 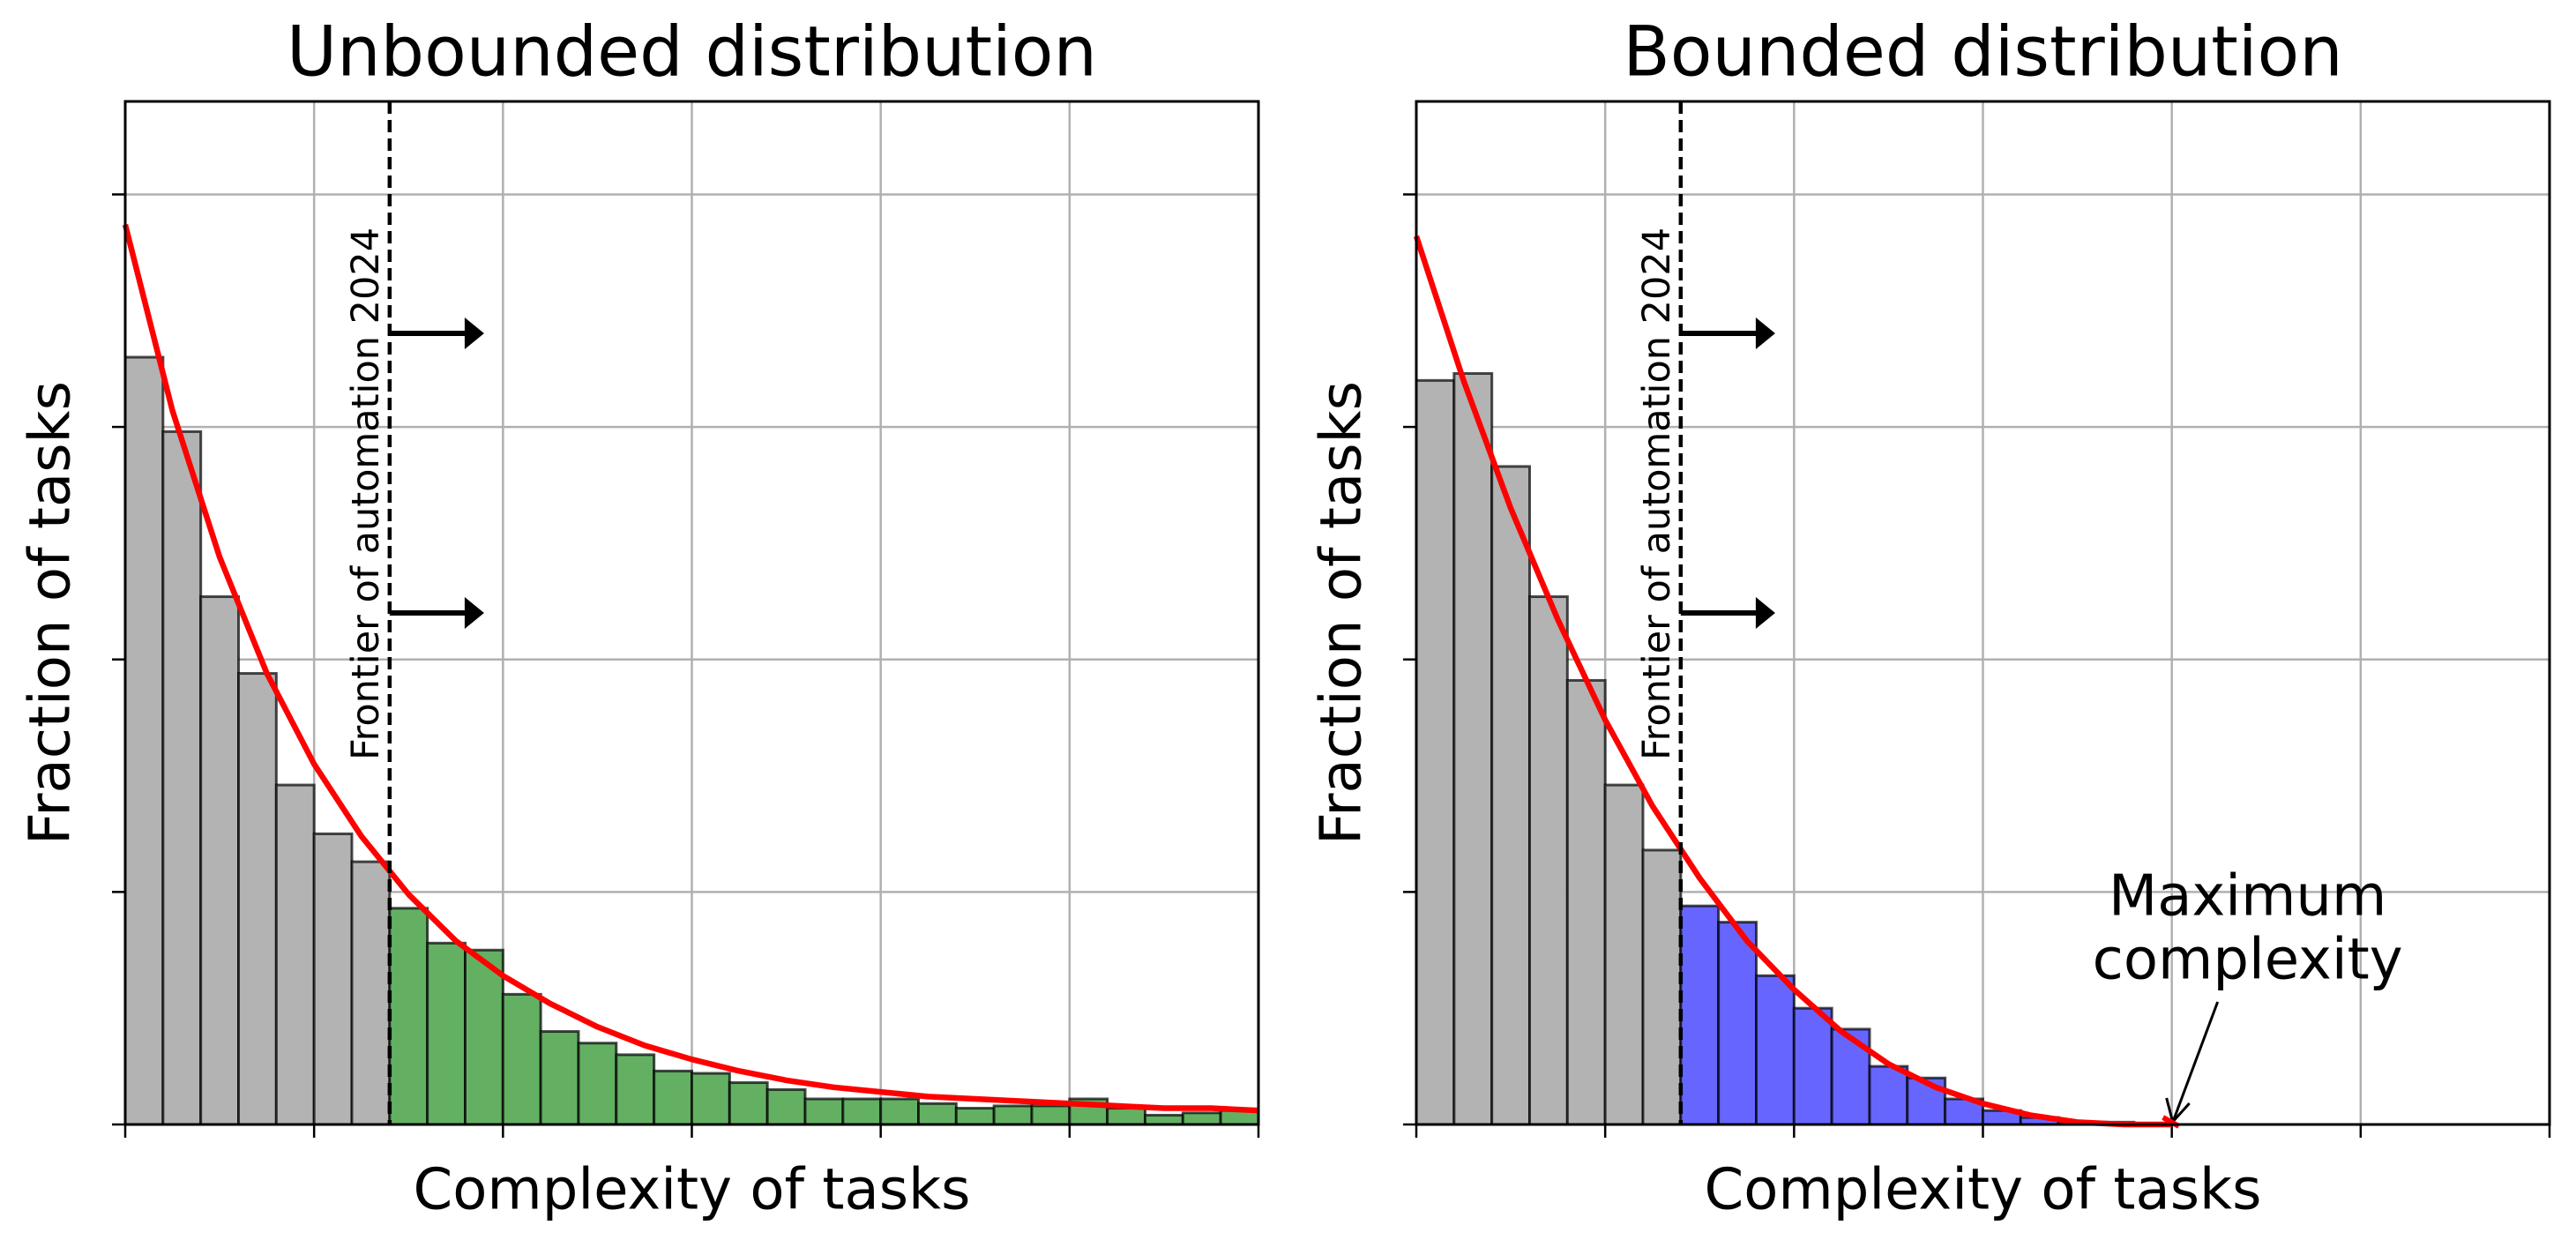 What do you see at coordinates (692, 52) in the screenshot?
I see `chart-title: Unbounded distribution` at bounding box center [692, 52].